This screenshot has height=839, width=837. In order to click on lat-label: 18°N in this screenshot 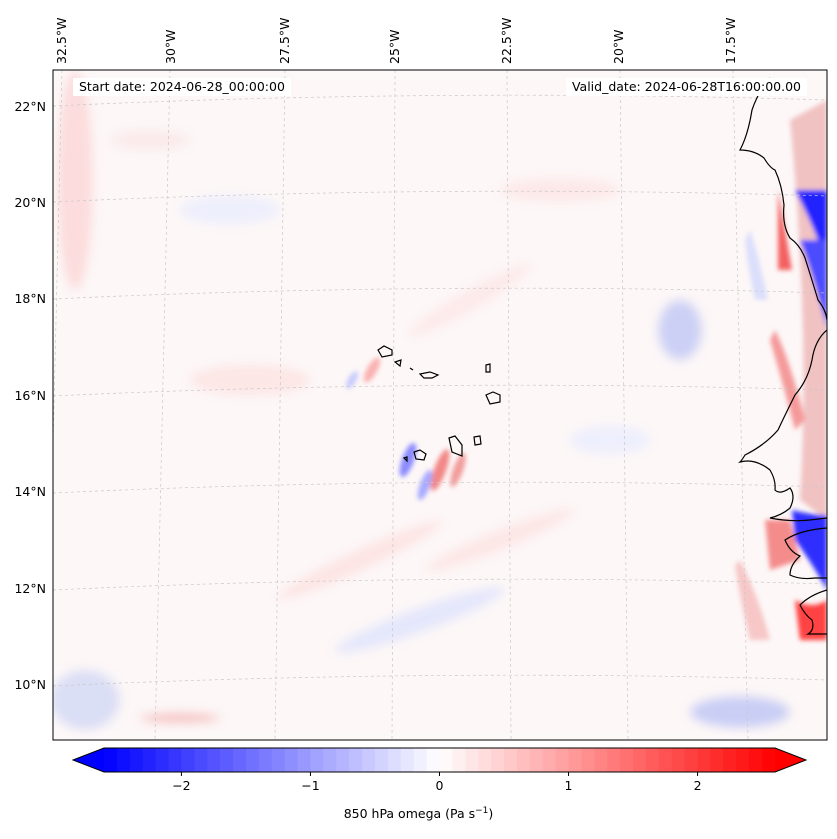, I will do `click(30, 298)`.